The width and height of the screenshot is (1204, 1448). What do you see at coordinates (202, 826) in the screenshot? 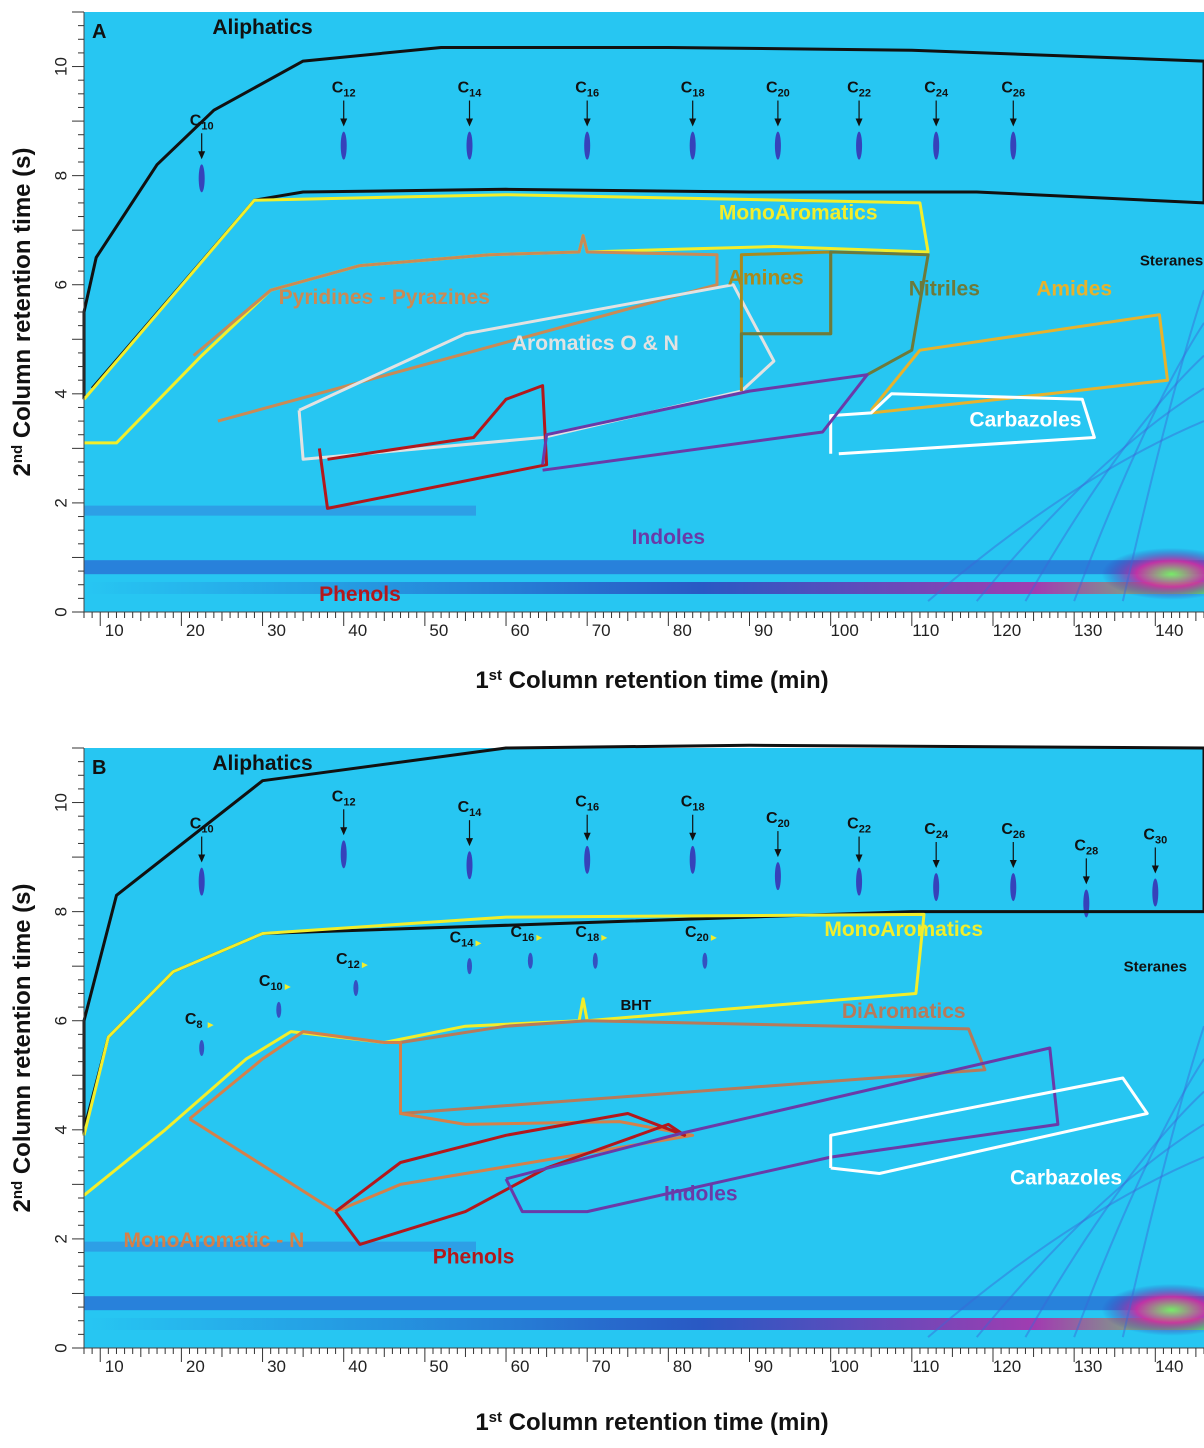
I see `alkane-marker-label: C10` at bounding box center [202, 826].